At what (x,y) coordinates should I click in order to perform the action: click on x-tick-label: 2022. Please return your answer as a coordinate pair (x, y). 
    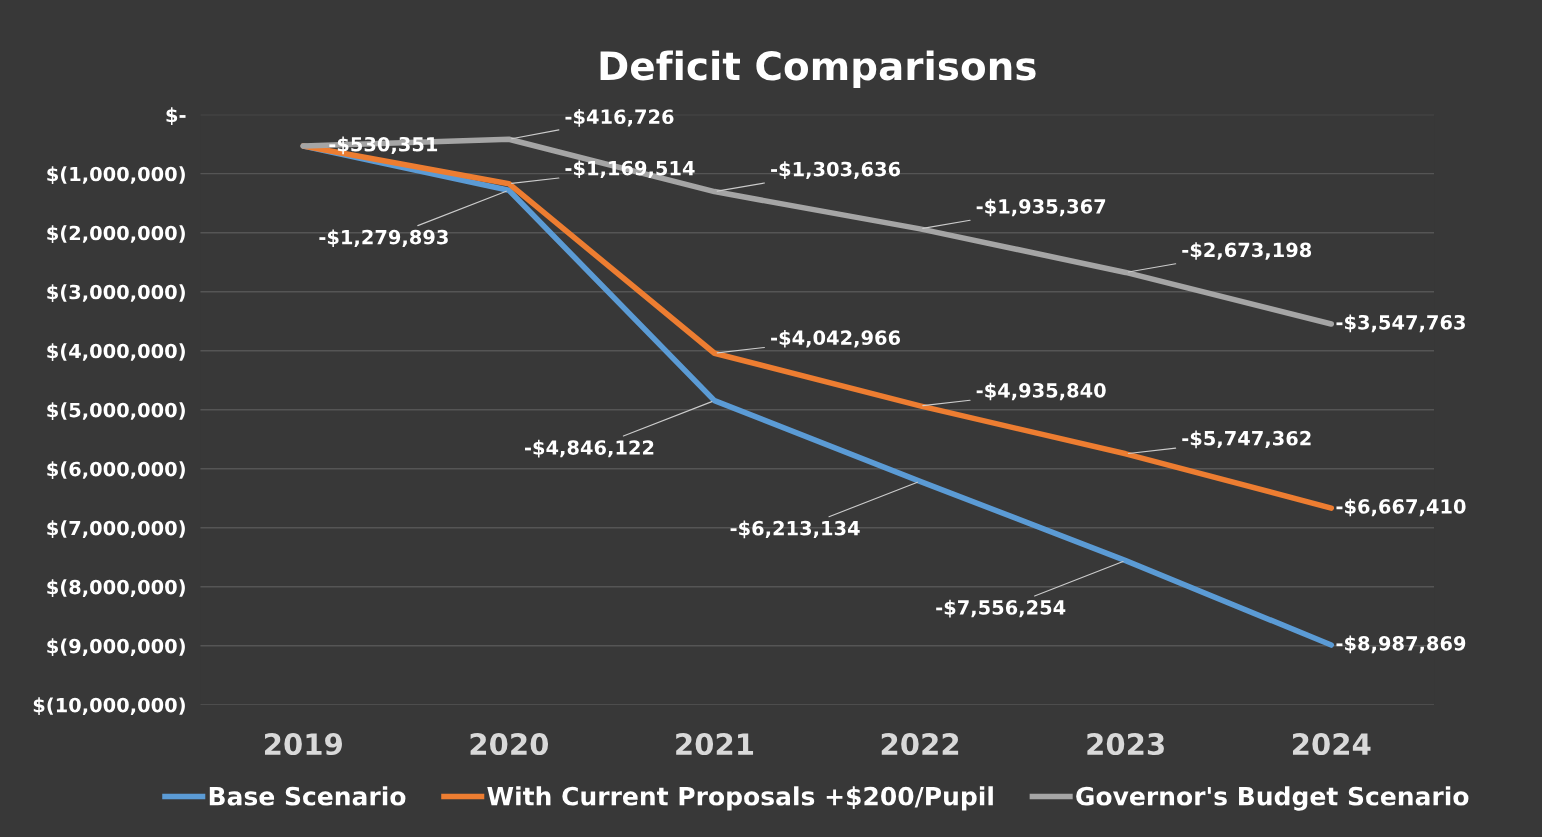
    Looking at the image, I should click on (920, 744).